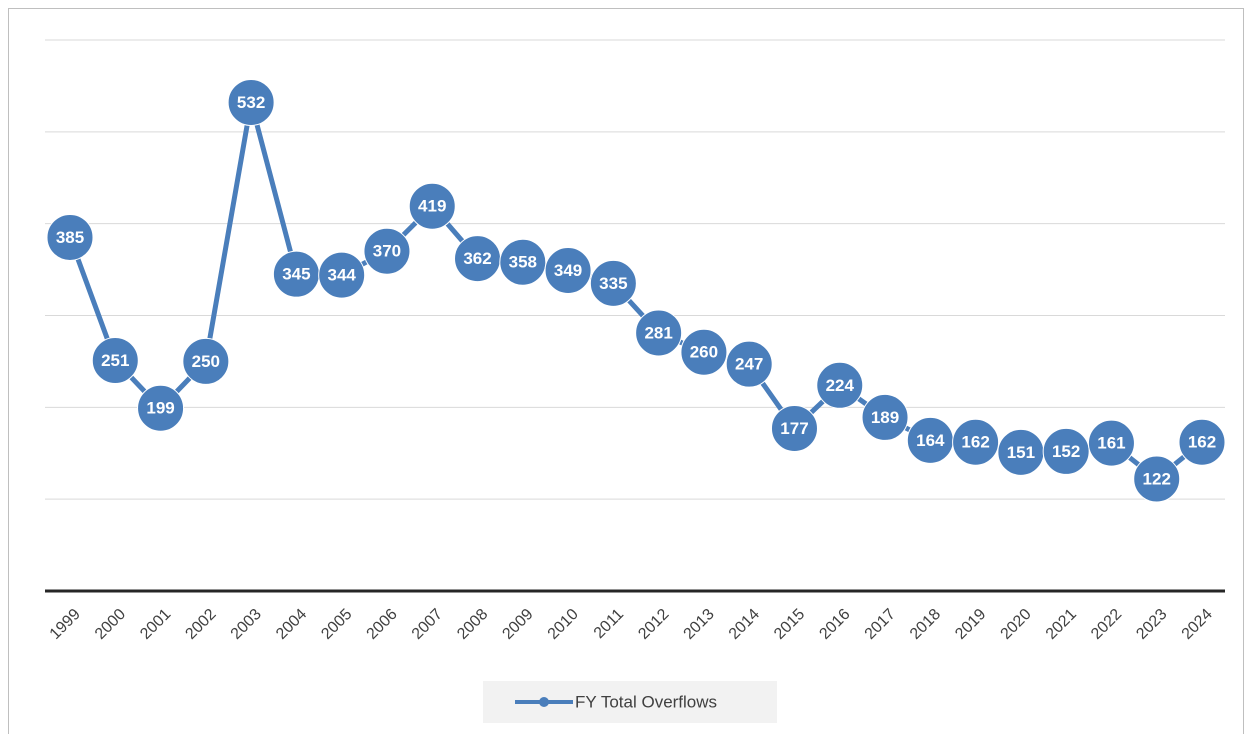 The height and width of the screenshot is (734, 1252). I want to click on x-tick-label: 2013, so click(699, 624).